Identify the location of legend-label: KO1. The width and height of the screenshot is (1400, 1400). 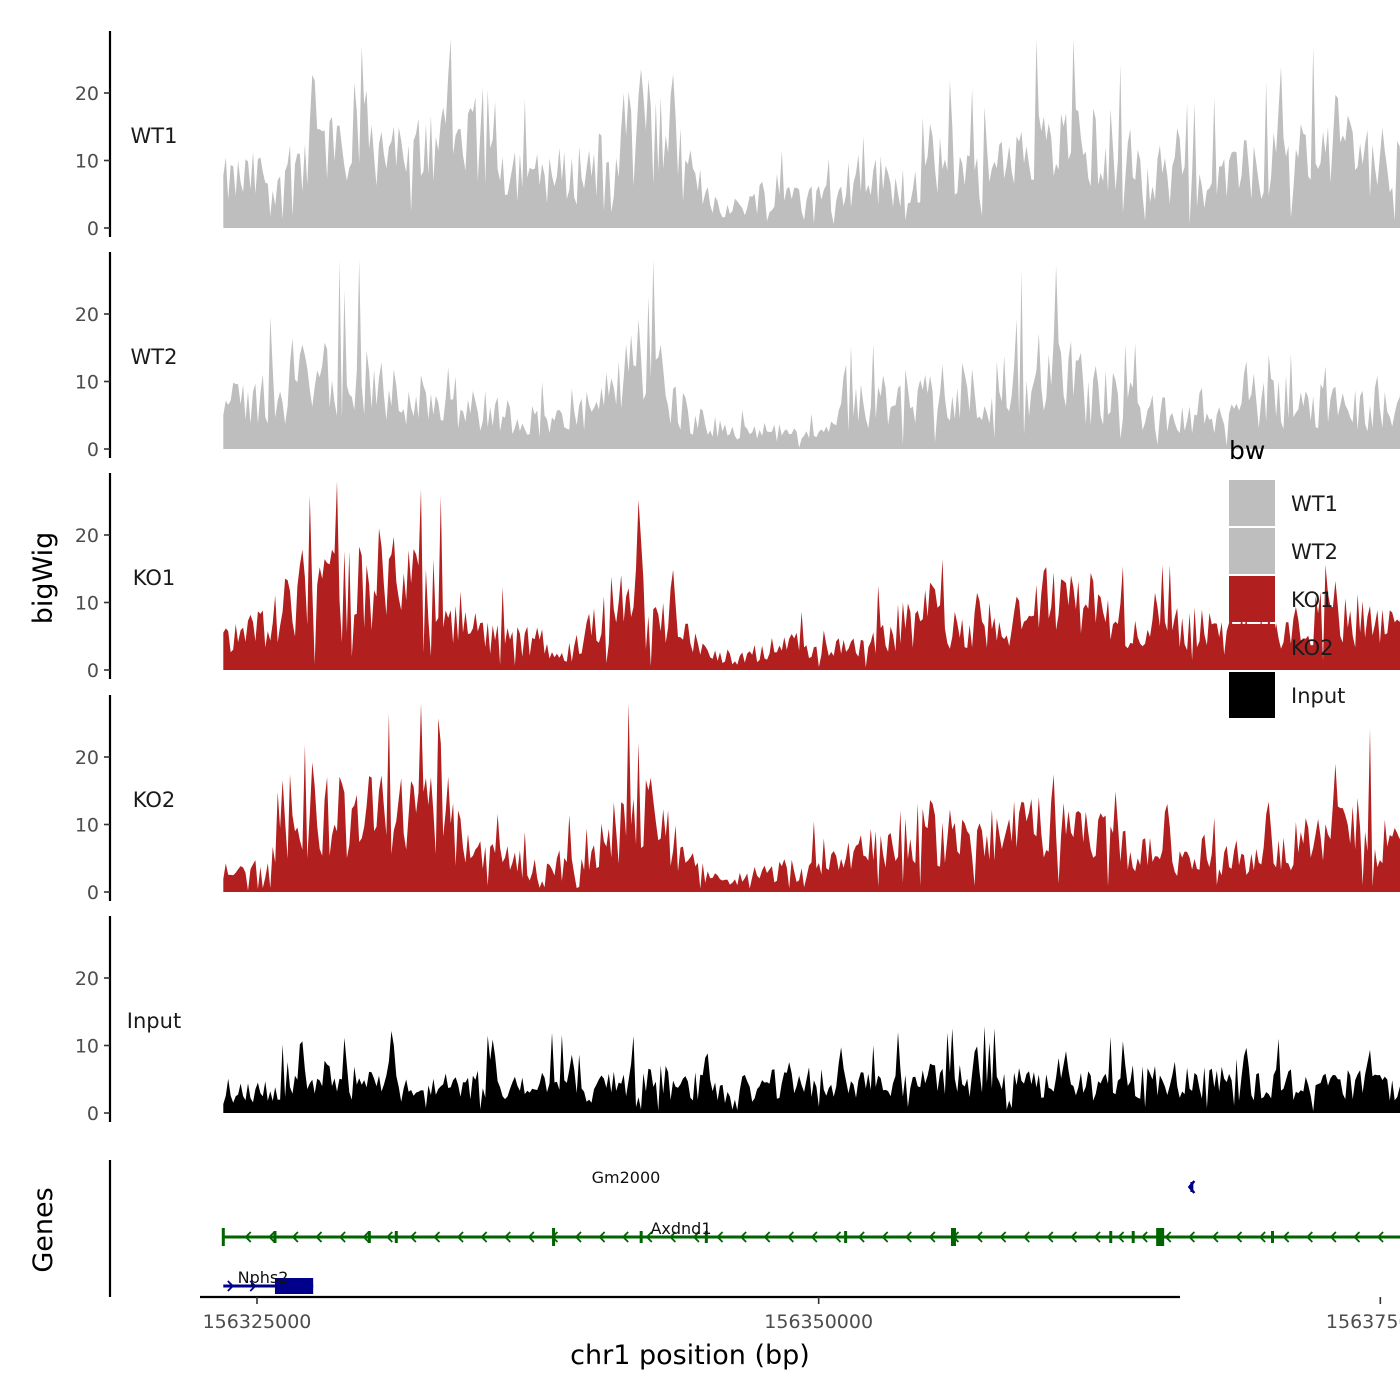
(1312, 600).